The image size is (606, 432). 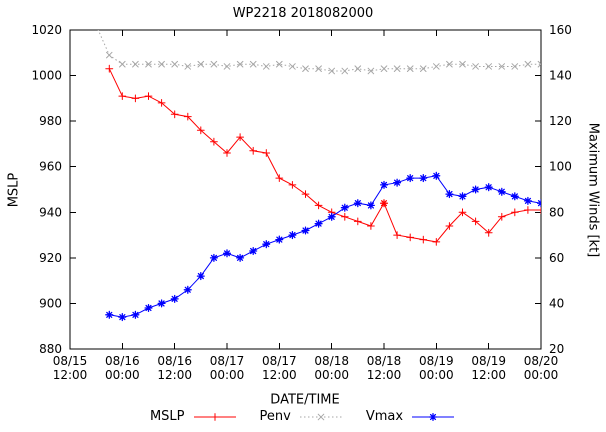 I want to click on legend-entry-penv: Penv, so click(x=302, y=416).